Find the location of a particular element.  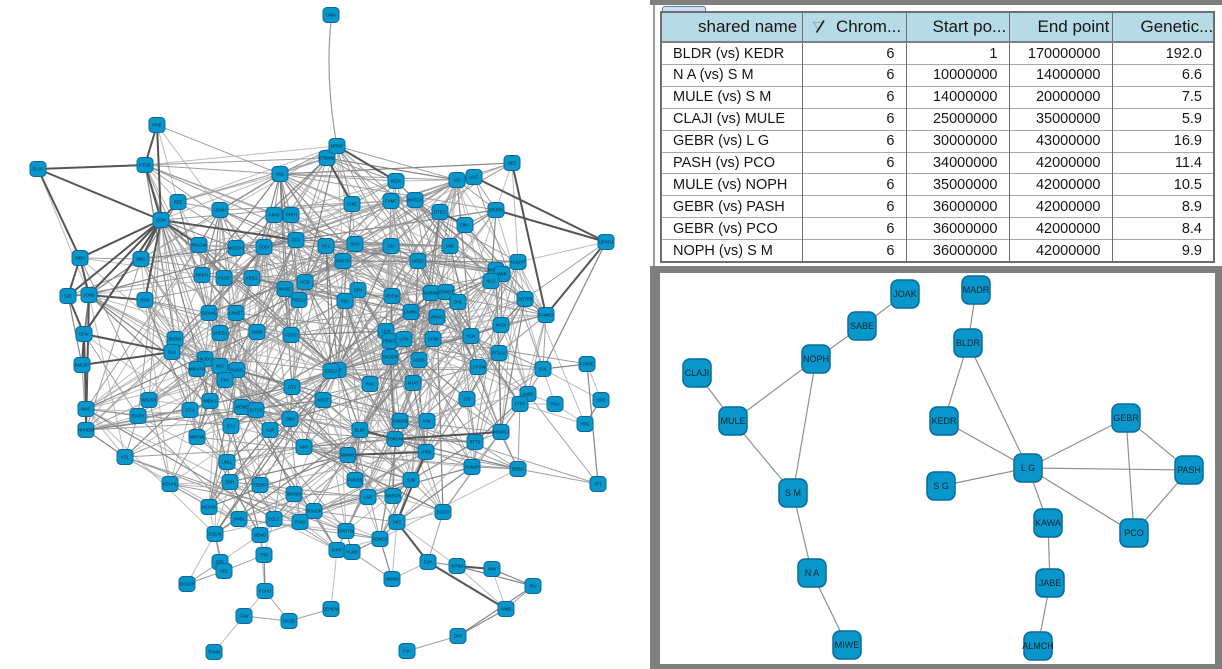

svg-text: NMTGH is located at coordinates (414, 200).